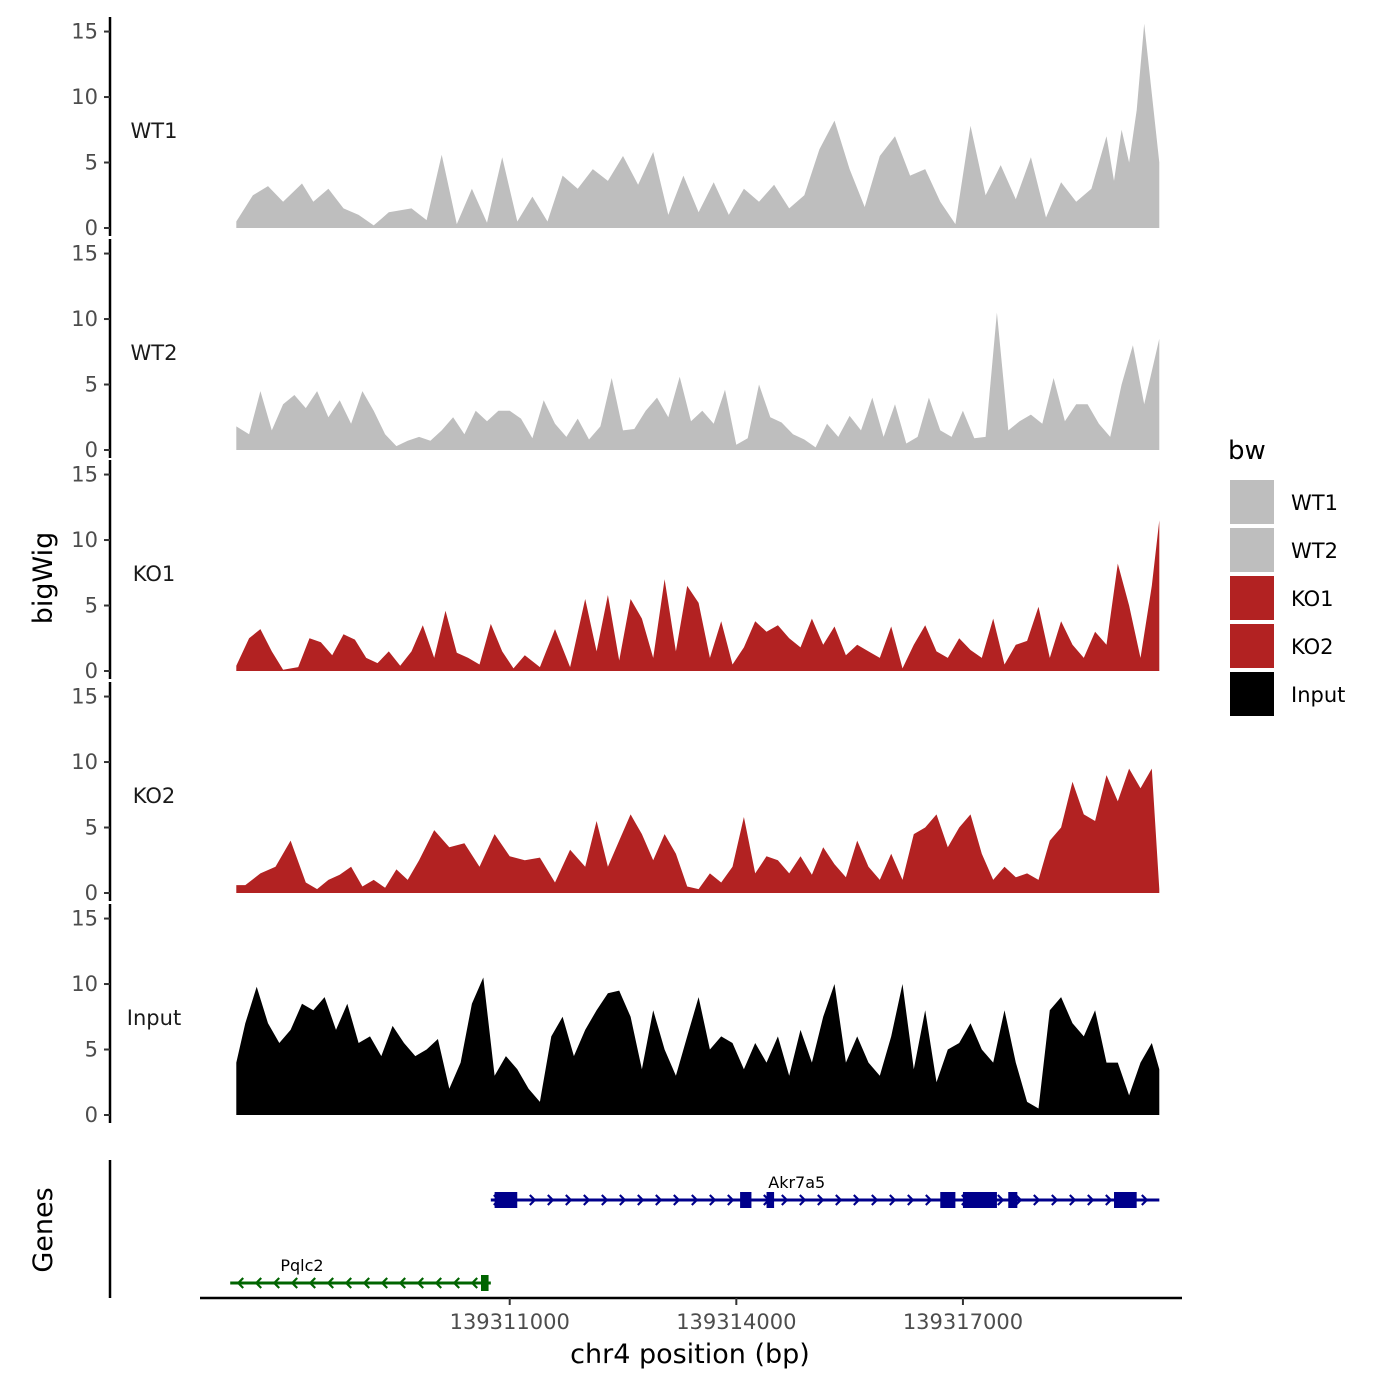 The image size is (1400, 1400). Describe the element at coordinates (690, 1354) in the screenshot. I see `x-axis-title: chr4 position (bp)` at that location.